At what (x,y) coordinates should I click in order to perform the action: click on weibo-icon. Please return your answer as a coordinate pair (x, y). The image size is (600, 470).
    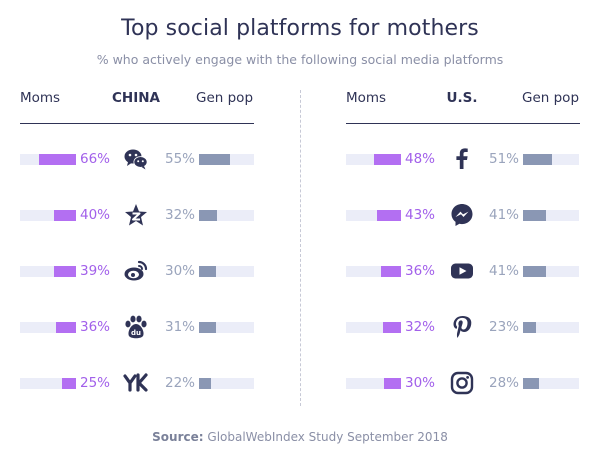
    Looking at the image, I should click on (136, 271).